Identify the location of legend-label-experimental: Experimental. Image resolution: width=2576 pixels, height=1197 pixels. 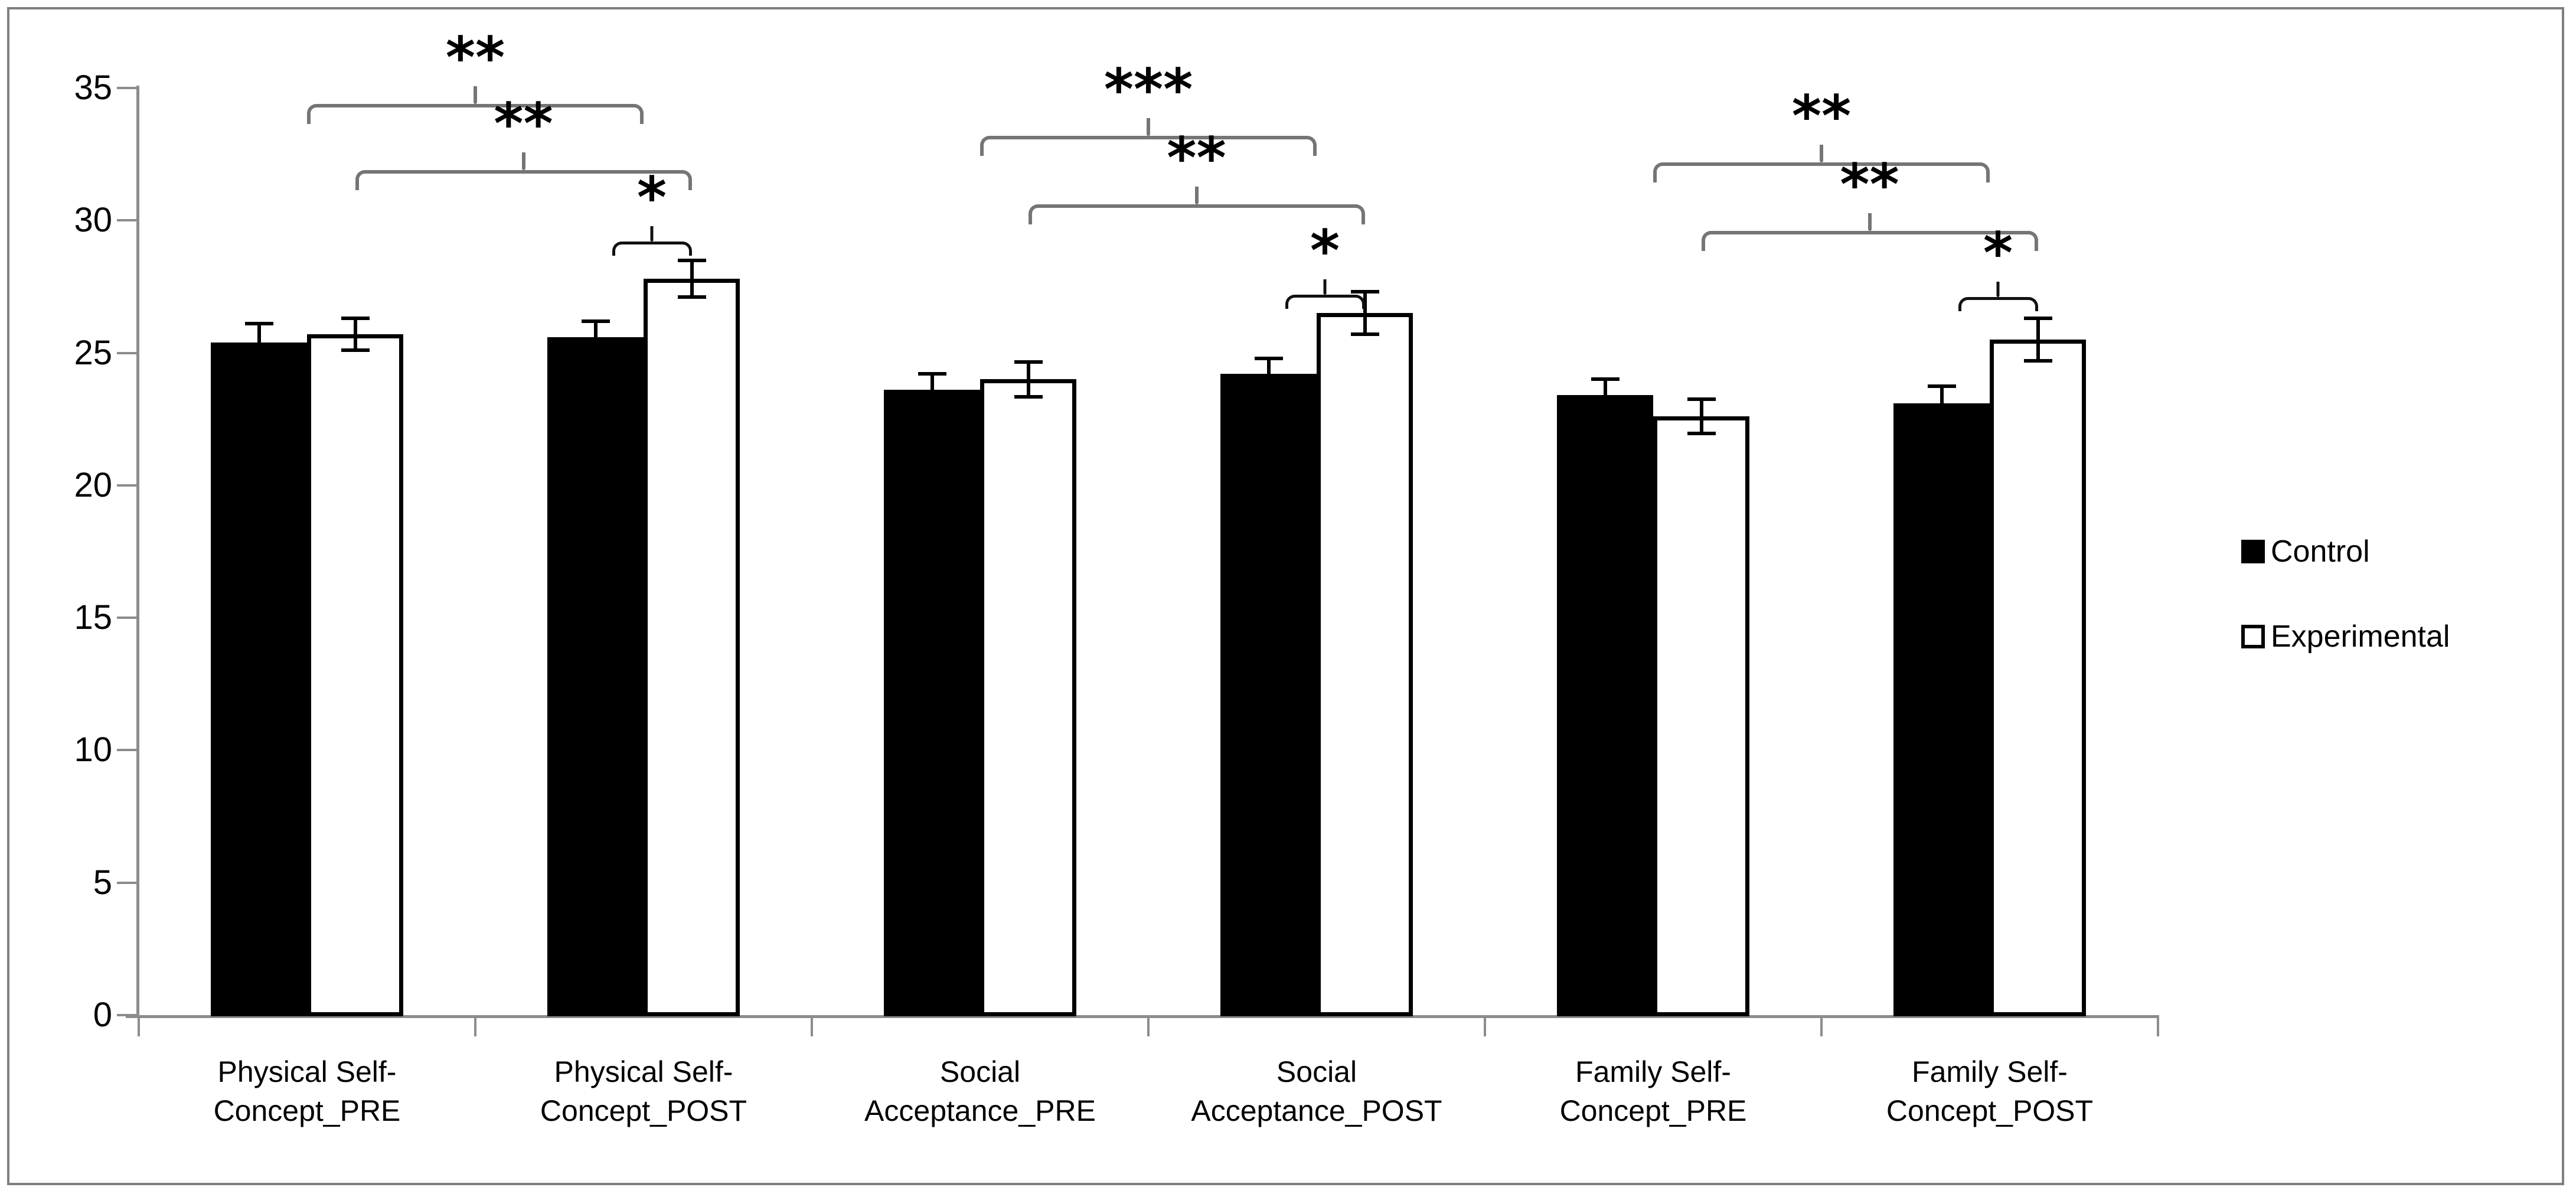
(2360, 637).